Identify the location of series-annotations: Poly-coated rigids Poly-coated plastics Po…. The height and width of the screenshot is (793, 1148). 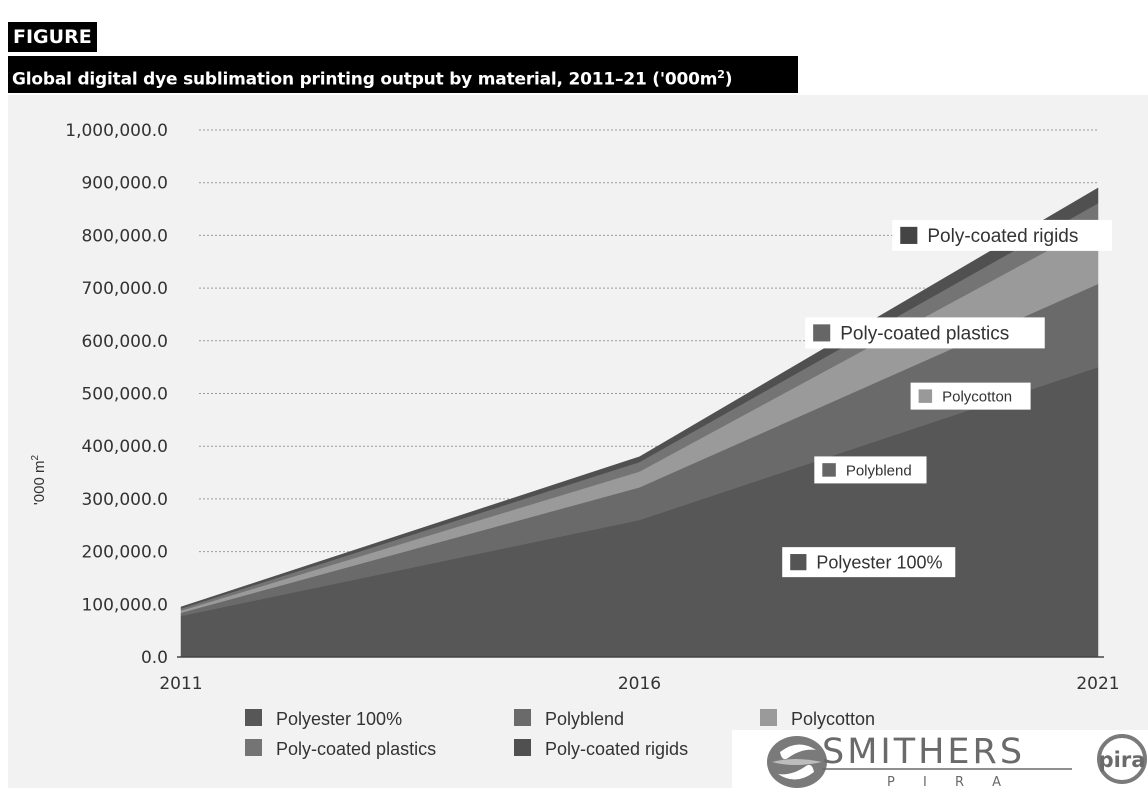
(947, 398).